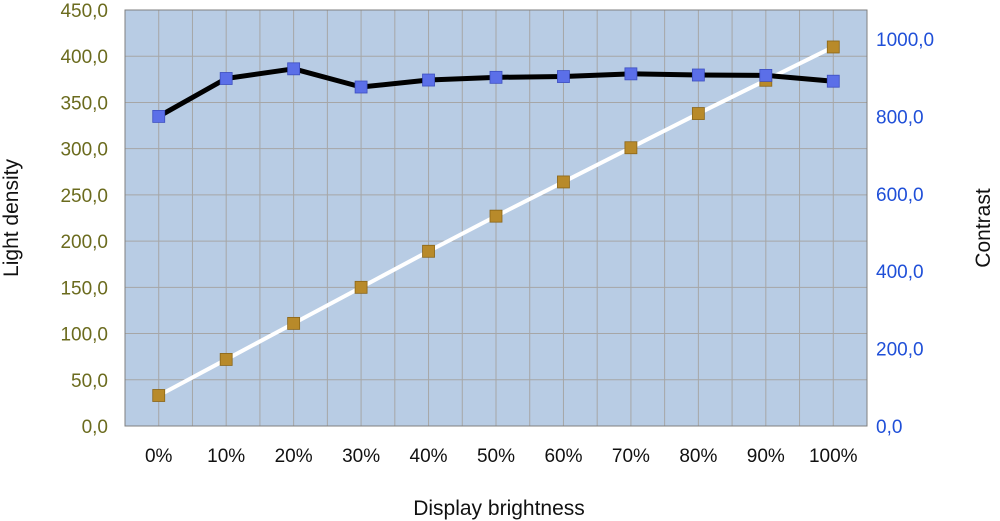 This screenshot has width=1000, height=521. What do you see at coordinates (499, 508) in the screenshot?
I see `x-axis-title: Display brightness` at bounding box center [499, 508].